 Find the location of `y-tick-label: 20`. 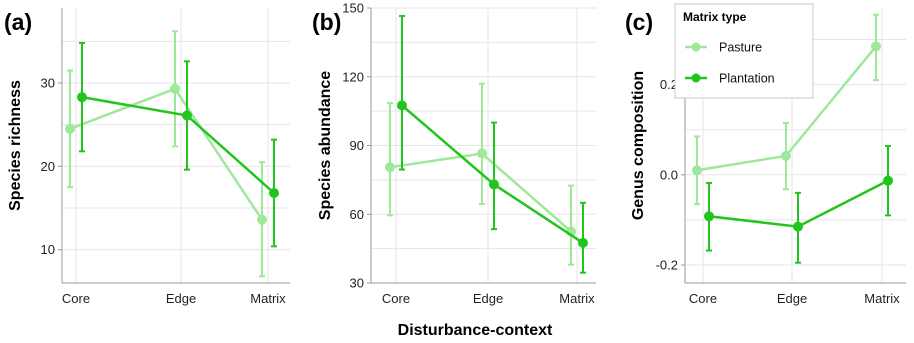

y-tick-label: 20 is located at coordinates (48, 166).